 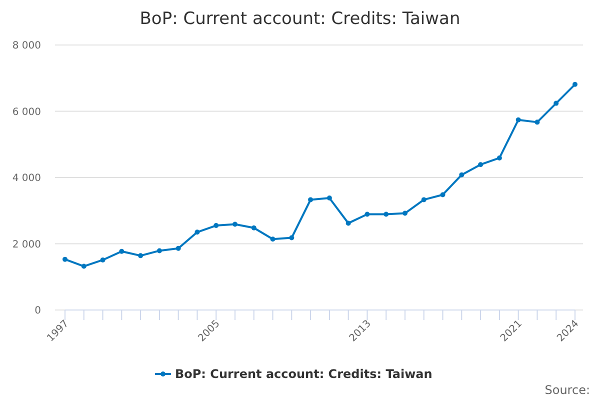 I want to click on y-tick-label: 2 000, so click(x=26, y=244).